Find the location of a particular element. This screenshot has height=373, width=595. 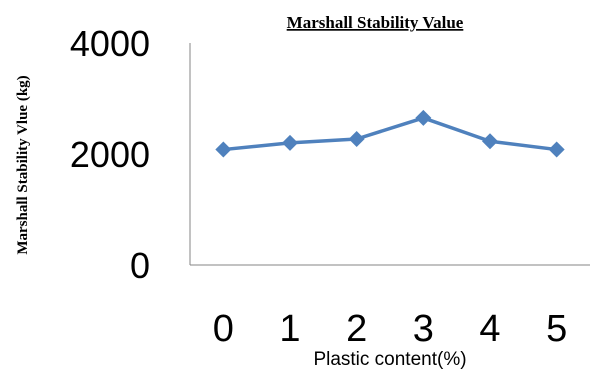

y-axis: 0 2000 4000 is located at coordinates (130, 154).